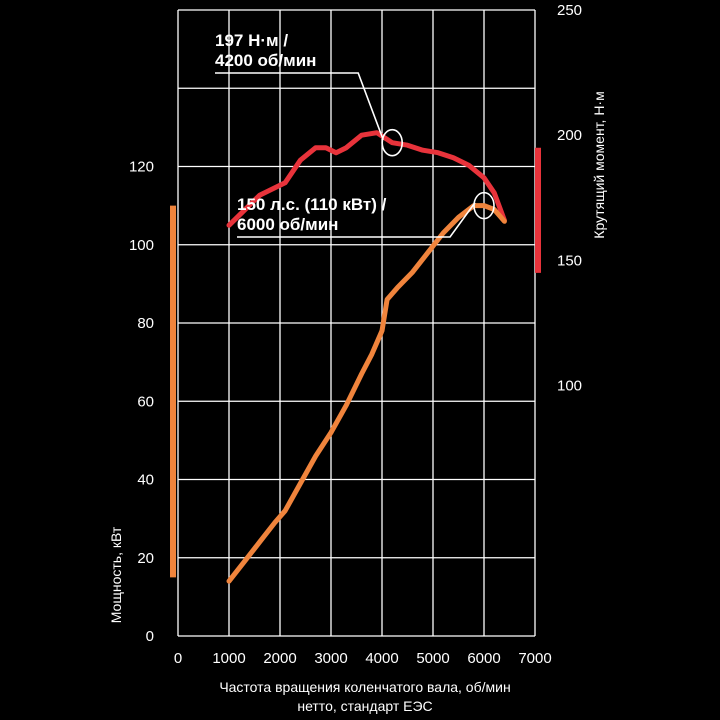 The width and height of the screenshot is (720, 720). I want to click on x-tick-label: 1000, so click(228, 658).